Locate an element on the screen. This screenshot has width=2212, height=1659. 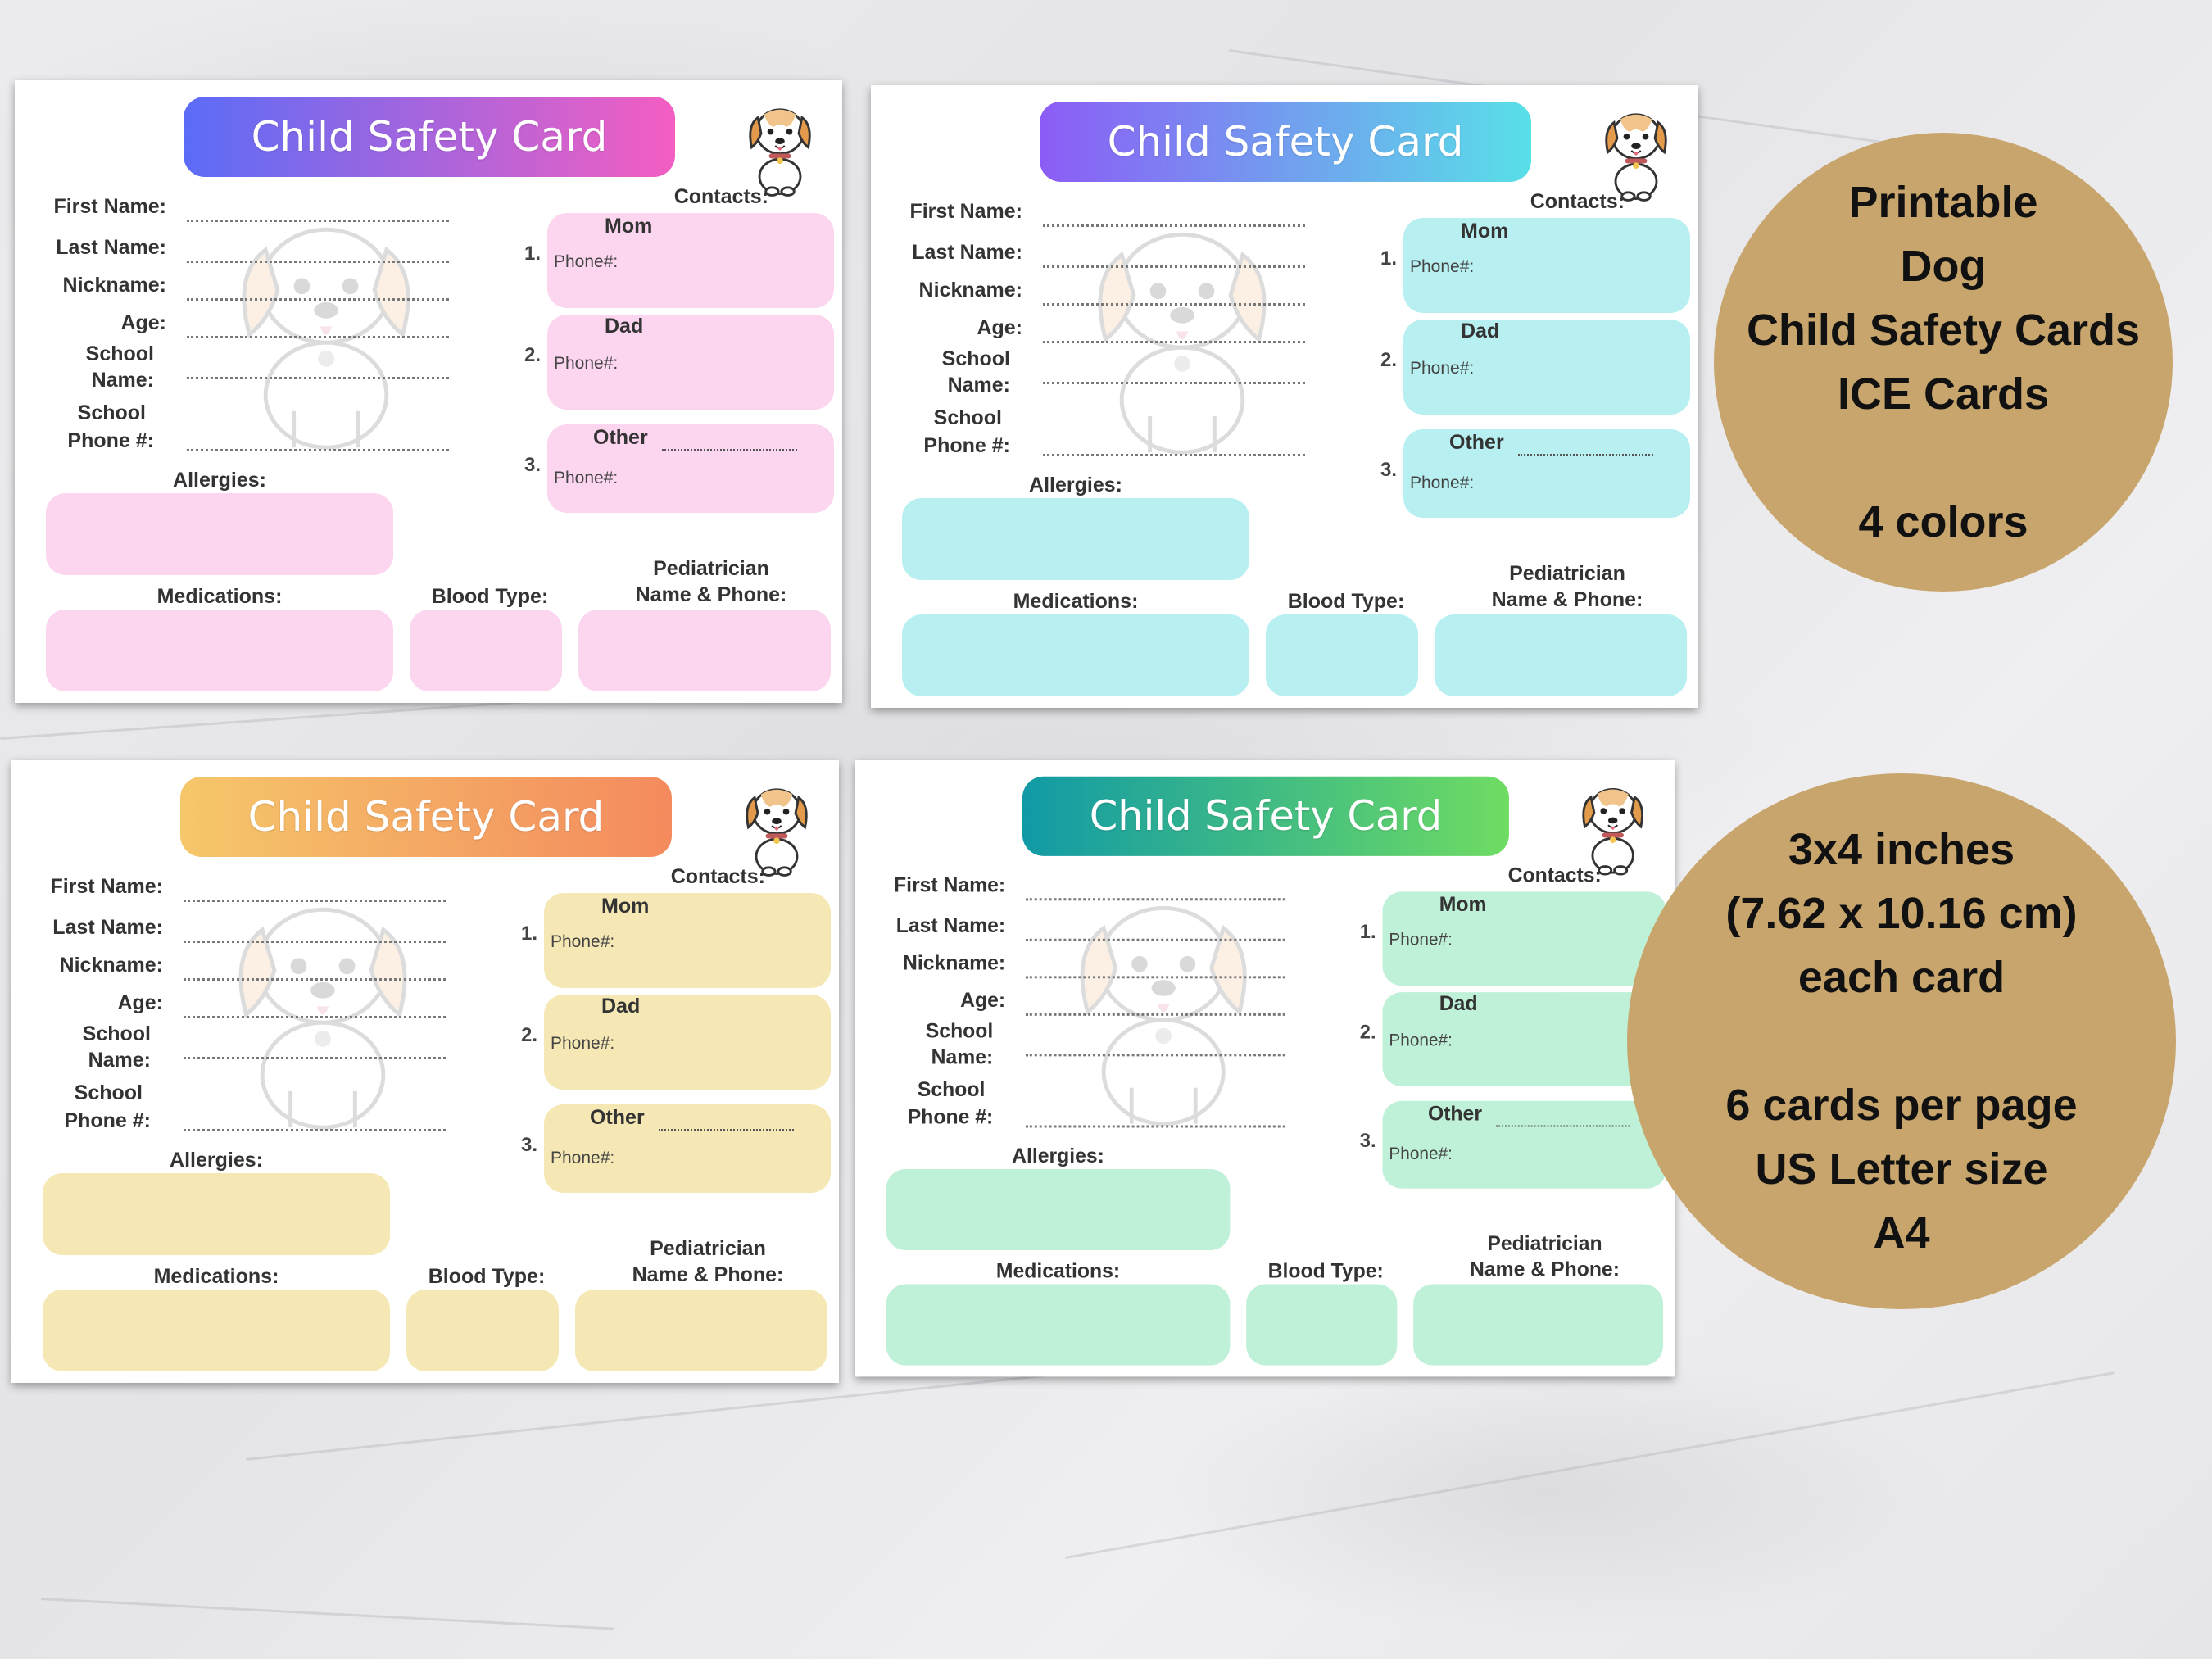
contact-number-3: 3. is located at coordinates (529, 1145).